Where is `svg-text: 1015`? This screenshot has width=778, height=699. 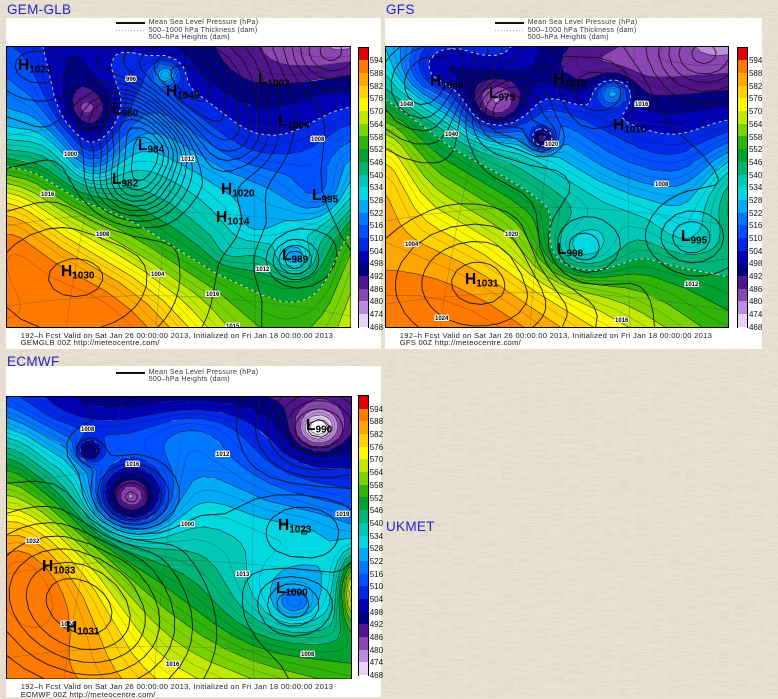
svg-text: 1015 is located at coordinates (233, 326).